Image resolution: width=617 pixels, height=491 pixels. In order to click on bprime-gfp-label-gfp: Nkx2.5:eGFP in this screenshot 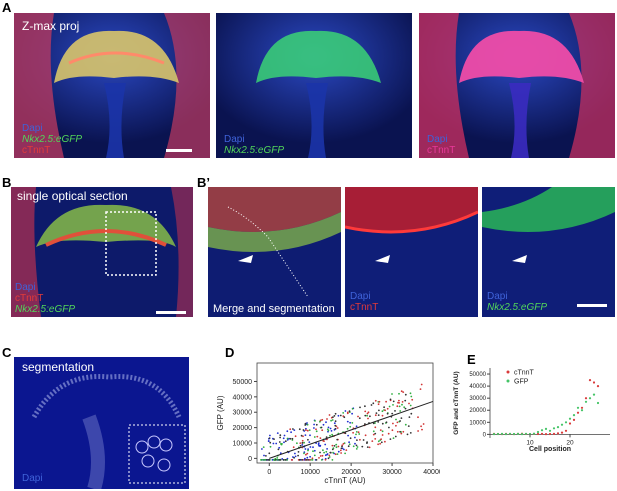, I will do `click(517, 307)`.